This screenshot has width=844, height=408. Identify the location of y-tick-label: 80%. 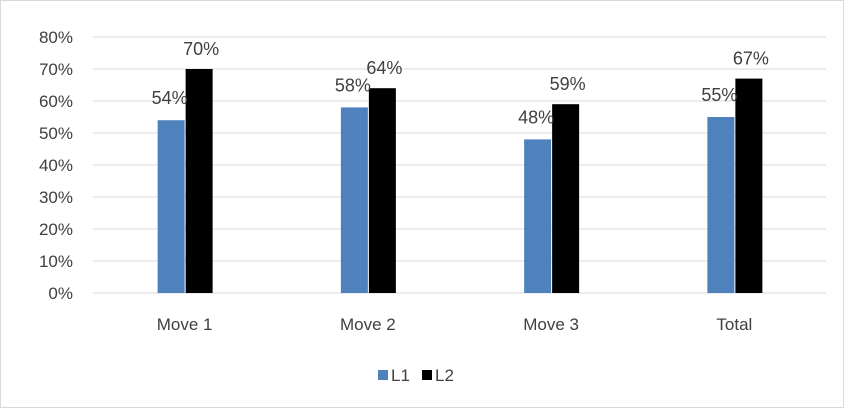
(56, 37).